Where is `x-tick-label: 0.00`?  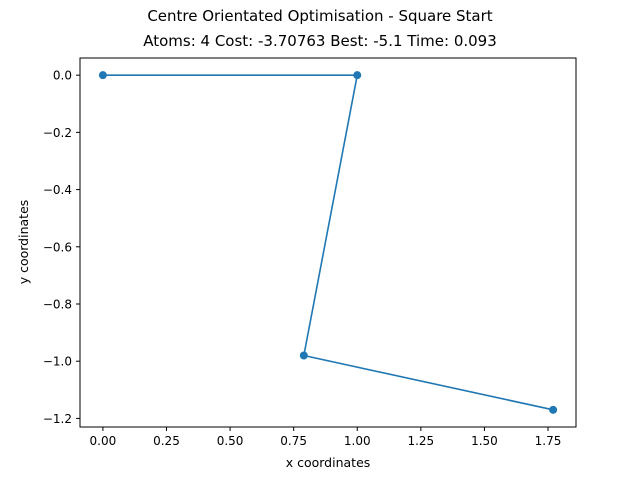 x-tick-label: 0.00 is located at coordinates (103, 441).